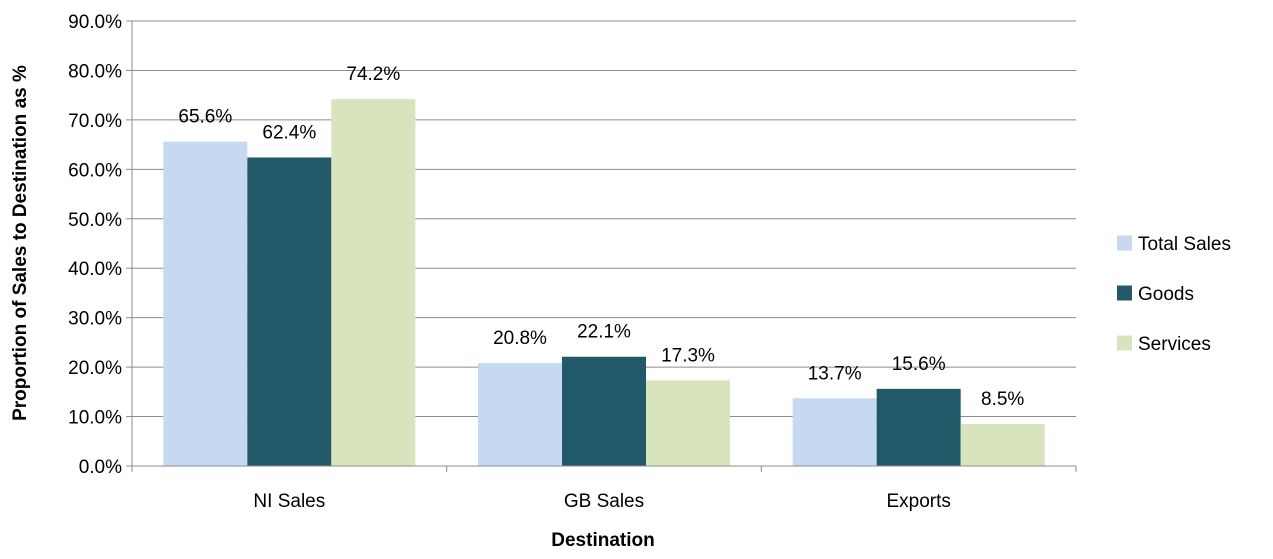 This screenshot has width=1273, height=559. I want to click on legend-label: Services, so click(1174, 344).